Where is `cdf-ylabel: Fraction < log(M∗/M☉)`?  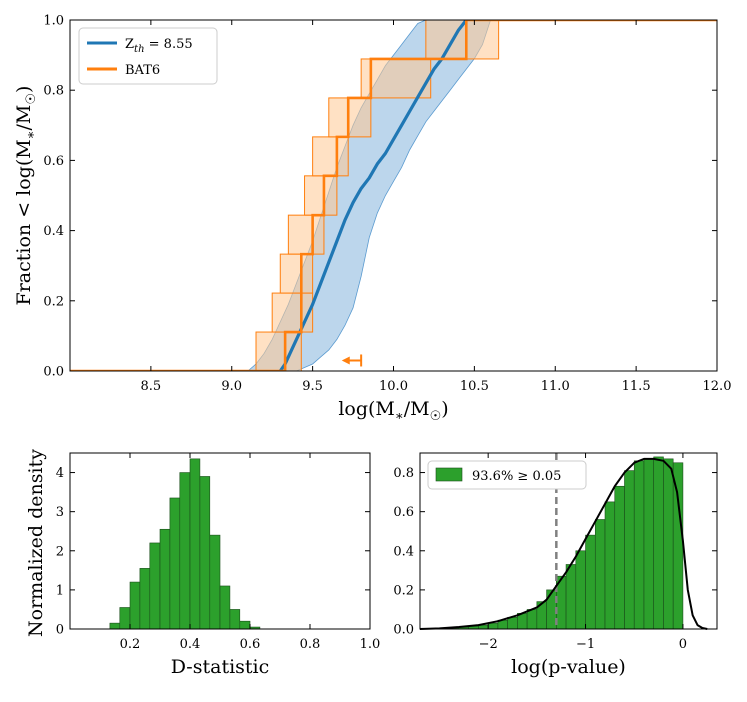
cdf-ylabel: Fraction < log(M∗/M☉) is located at coordinates (26, 196).